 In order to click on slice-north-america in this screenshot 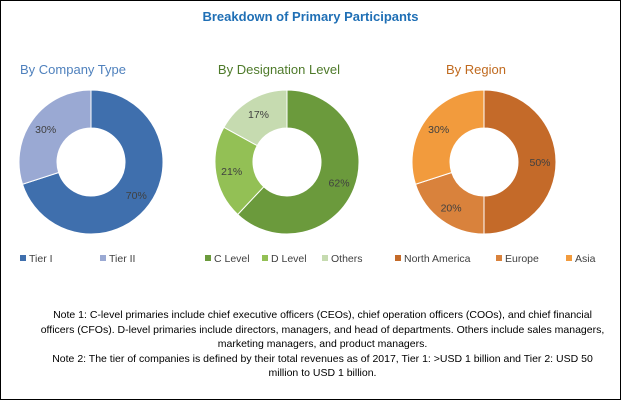, I will do `click(520, 162)`.